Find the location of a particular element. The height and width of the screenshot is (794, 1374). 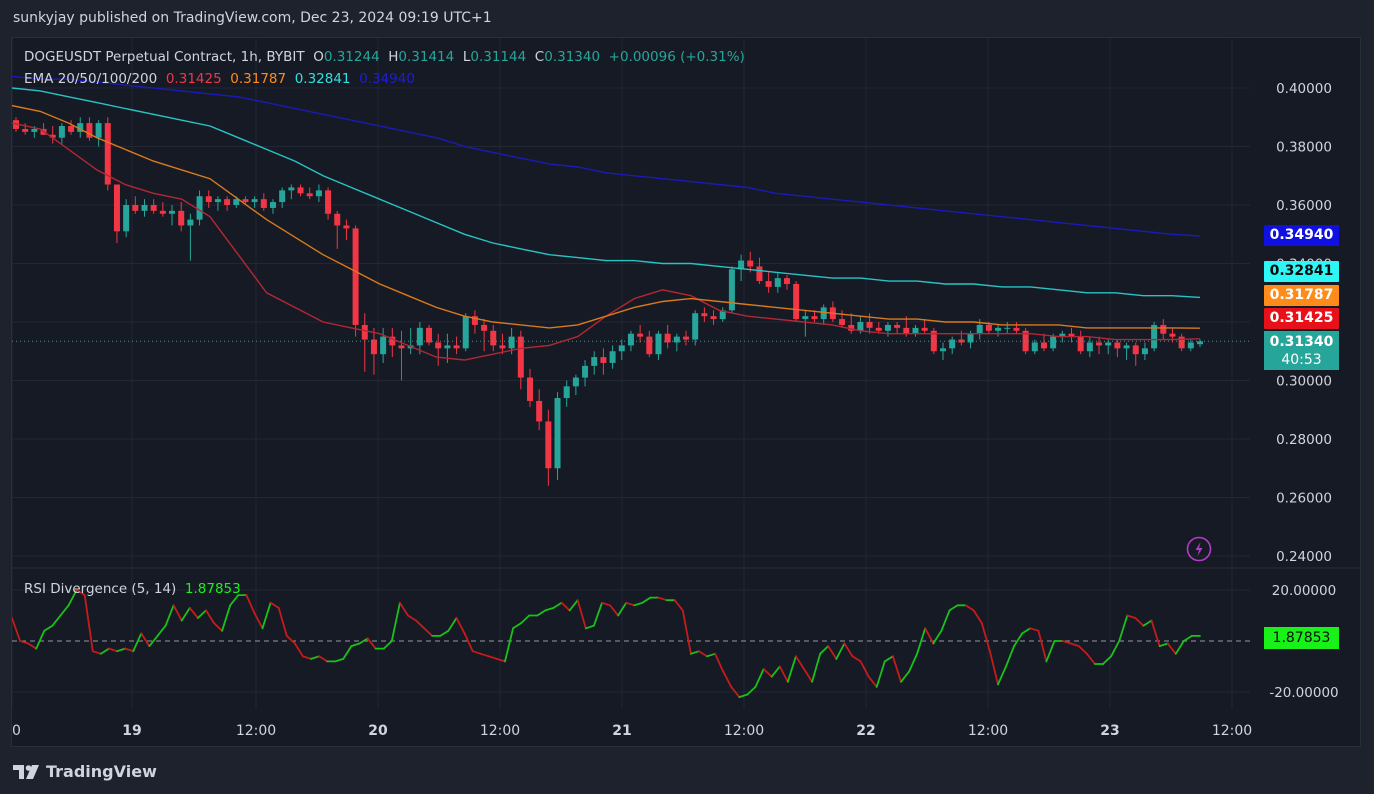

open-label: O is located at coordinates (318, 57).